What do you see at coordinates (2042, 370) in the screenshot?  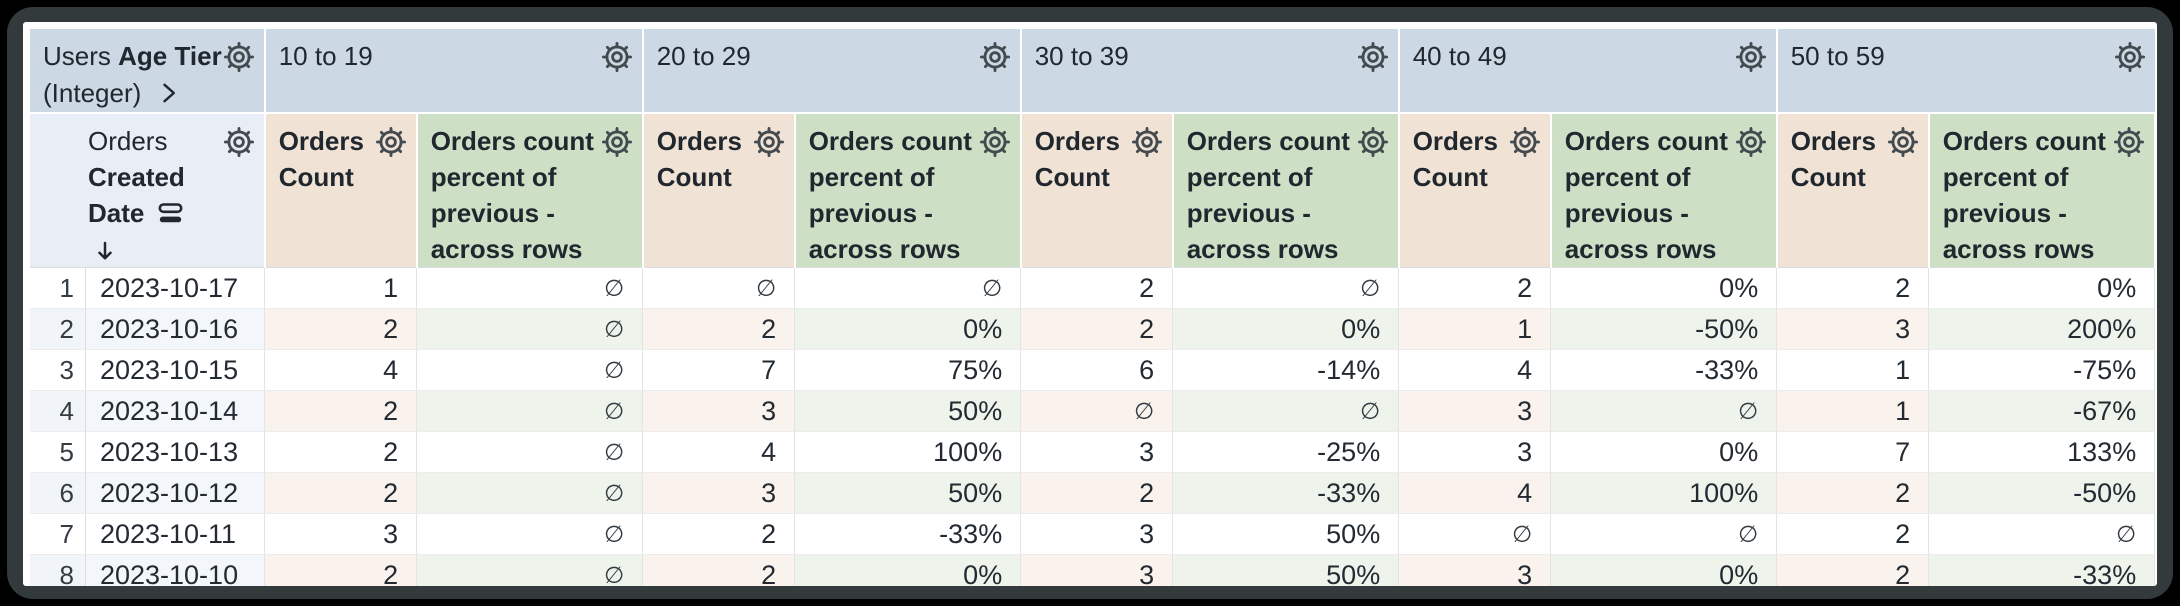 I see `percent-value-cell: -75%` at bounding box center [2042, 370].